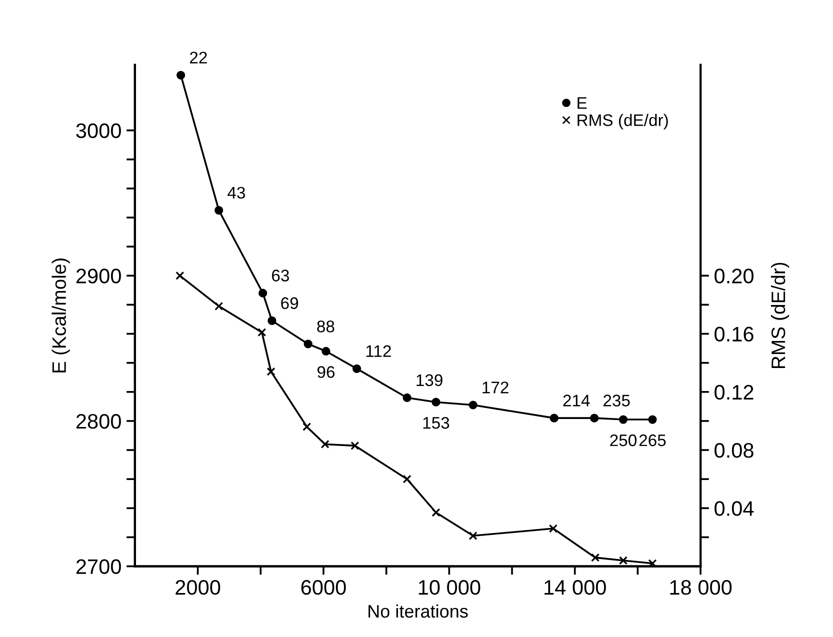 The image size is (833, 637). Describe the element at coordinates (495, 388) in the screenshot. I see `annotation: 172` at that location.